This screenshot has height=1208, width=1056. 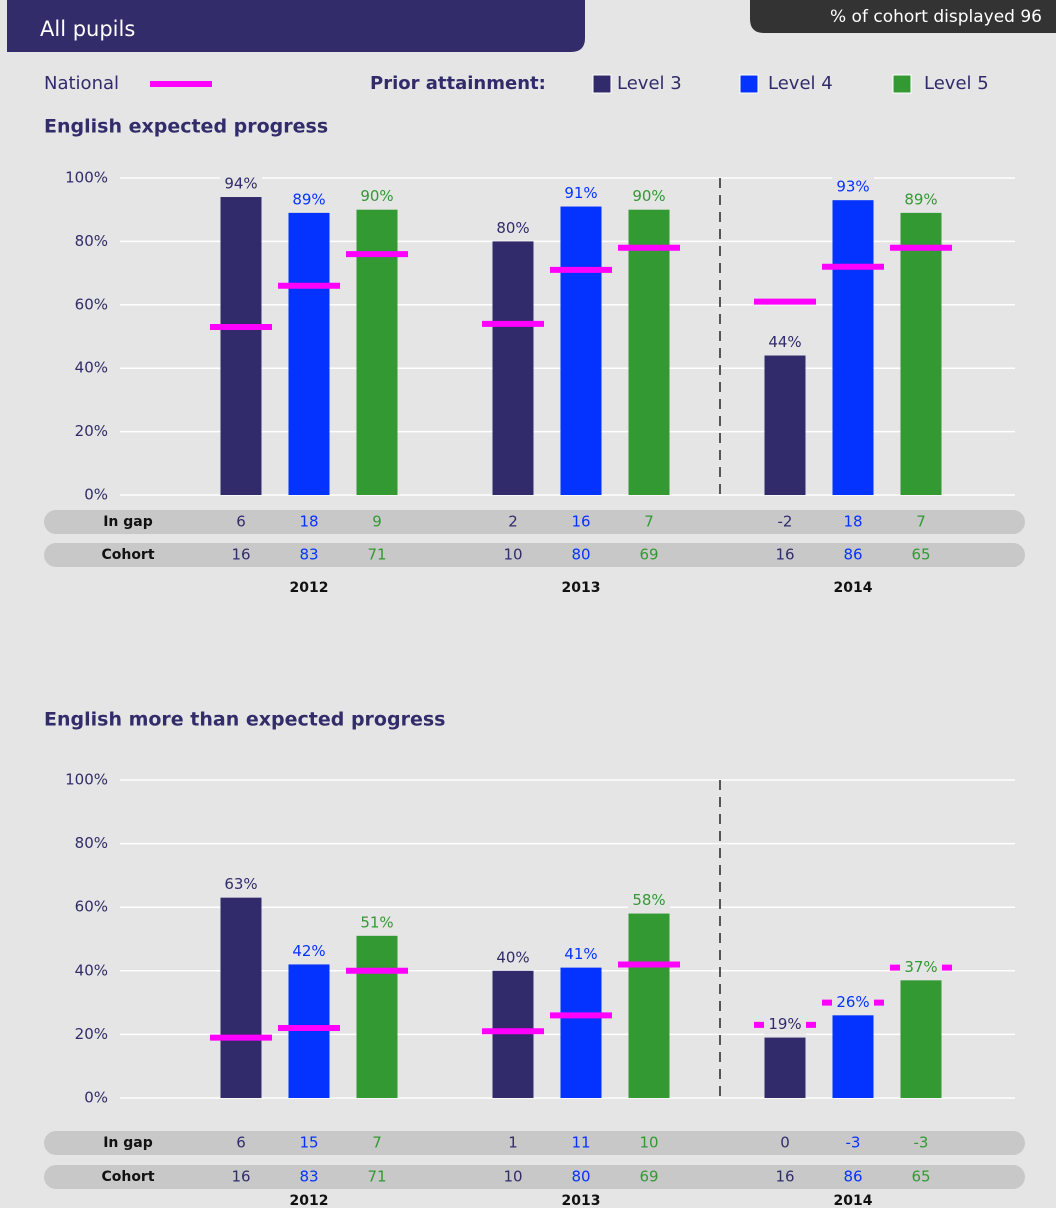 What do you see at coordinates (648, 1177) in the screenshot?
I see `cohort: 69` at bounding box center [648, 1177].